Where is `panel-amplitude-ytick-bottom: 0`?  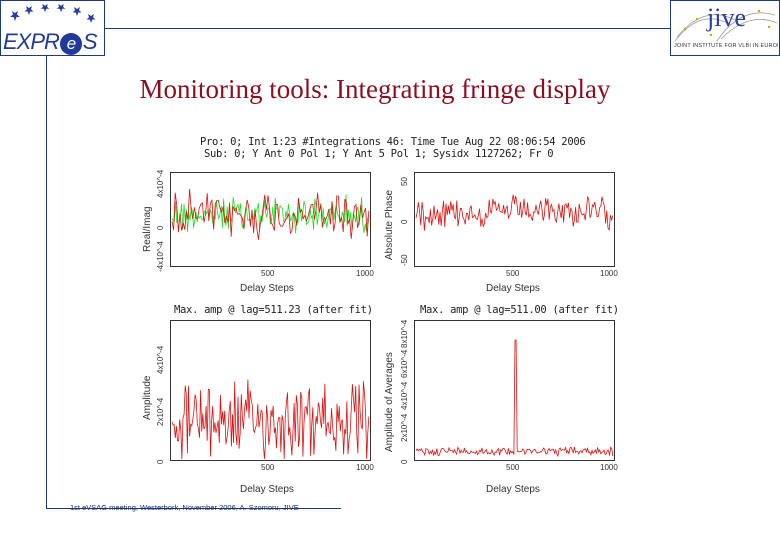 panel-amplitude-ytick-bottom: 0 is located at coordinates (160, 461).